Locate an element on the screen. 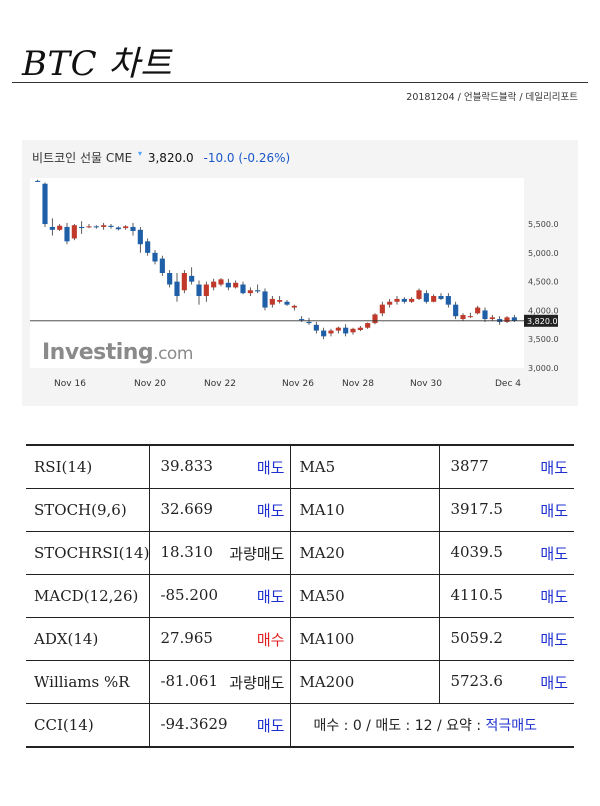  indicator-value-cell: -85.200 매도 is located at coordinates (220, 596).